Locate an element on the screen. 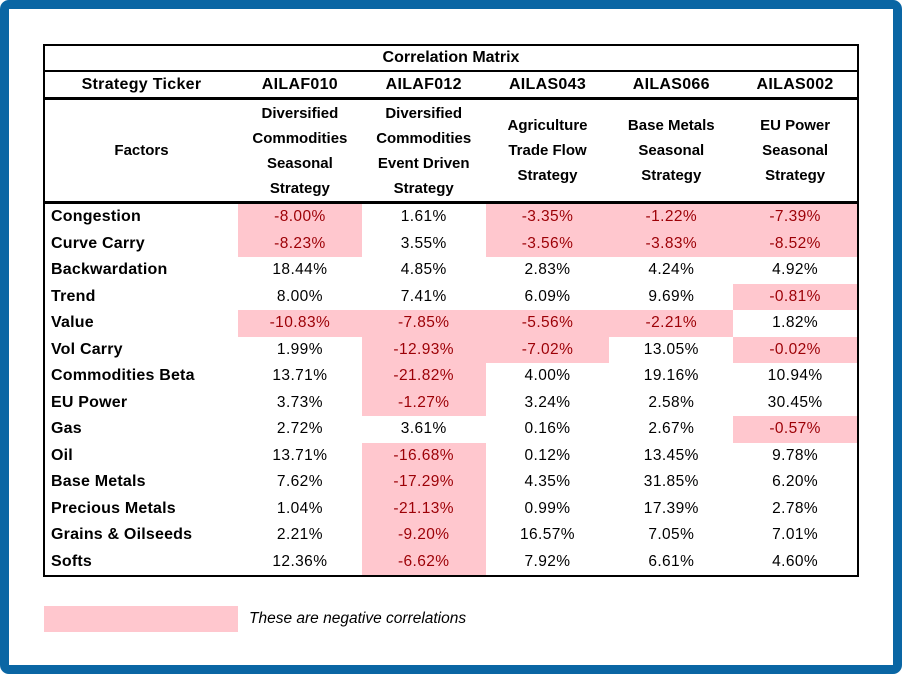  table-row: Vol Carry 1.99% -12.93% -7.02% 13.05% -0.02% is located at coordinates (451, 349).